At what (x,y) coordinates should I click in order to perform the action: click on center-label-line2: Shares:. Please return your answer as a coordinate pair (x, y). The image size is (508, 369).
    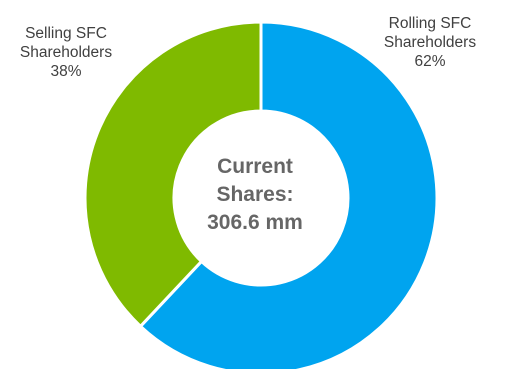
    Looking at the image, I should click on (255, 194).